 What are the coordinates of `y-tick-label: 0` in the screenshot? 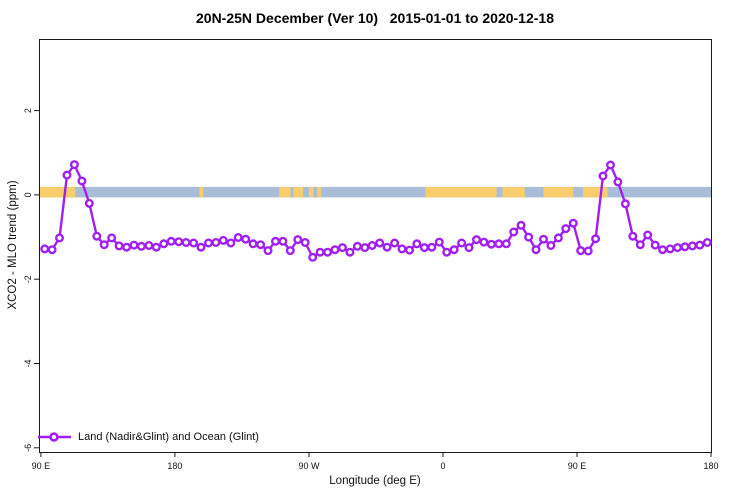 It's located at (28, 194).